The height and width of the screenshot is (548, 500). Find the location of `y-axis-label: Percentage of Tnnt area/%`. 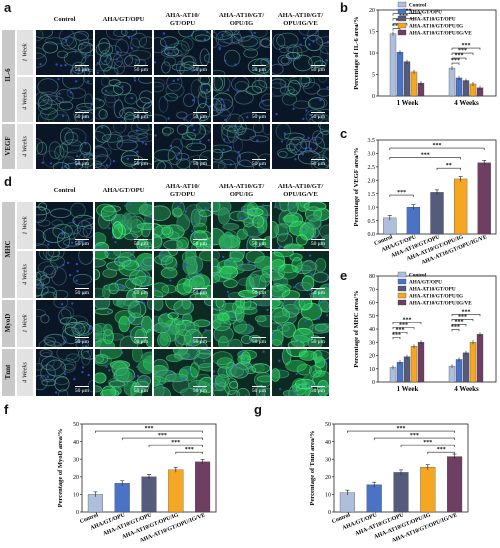

y-axis-label: Percentage of Tnnt area/% is located at coordinates (312, 468).